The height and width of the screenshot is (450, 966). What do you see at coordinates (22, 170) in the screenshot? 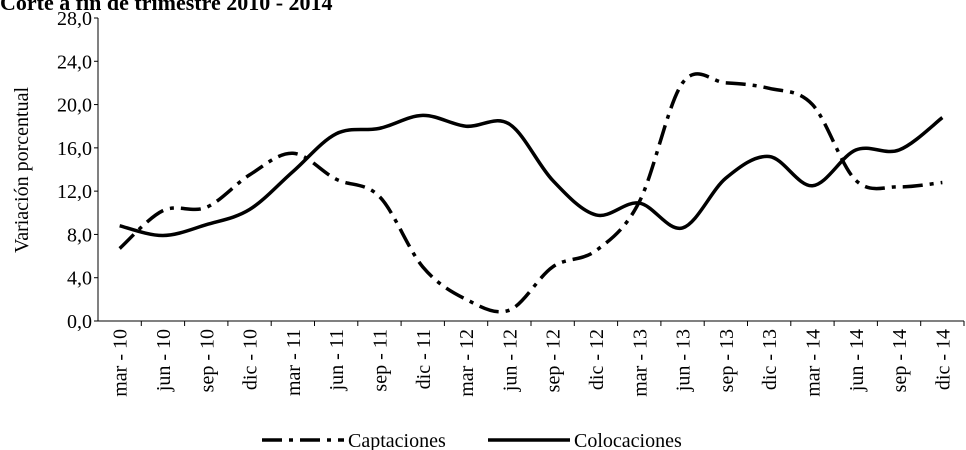
I see `y-axis-label: Variación porcentual` at bounding box center [22, 170].